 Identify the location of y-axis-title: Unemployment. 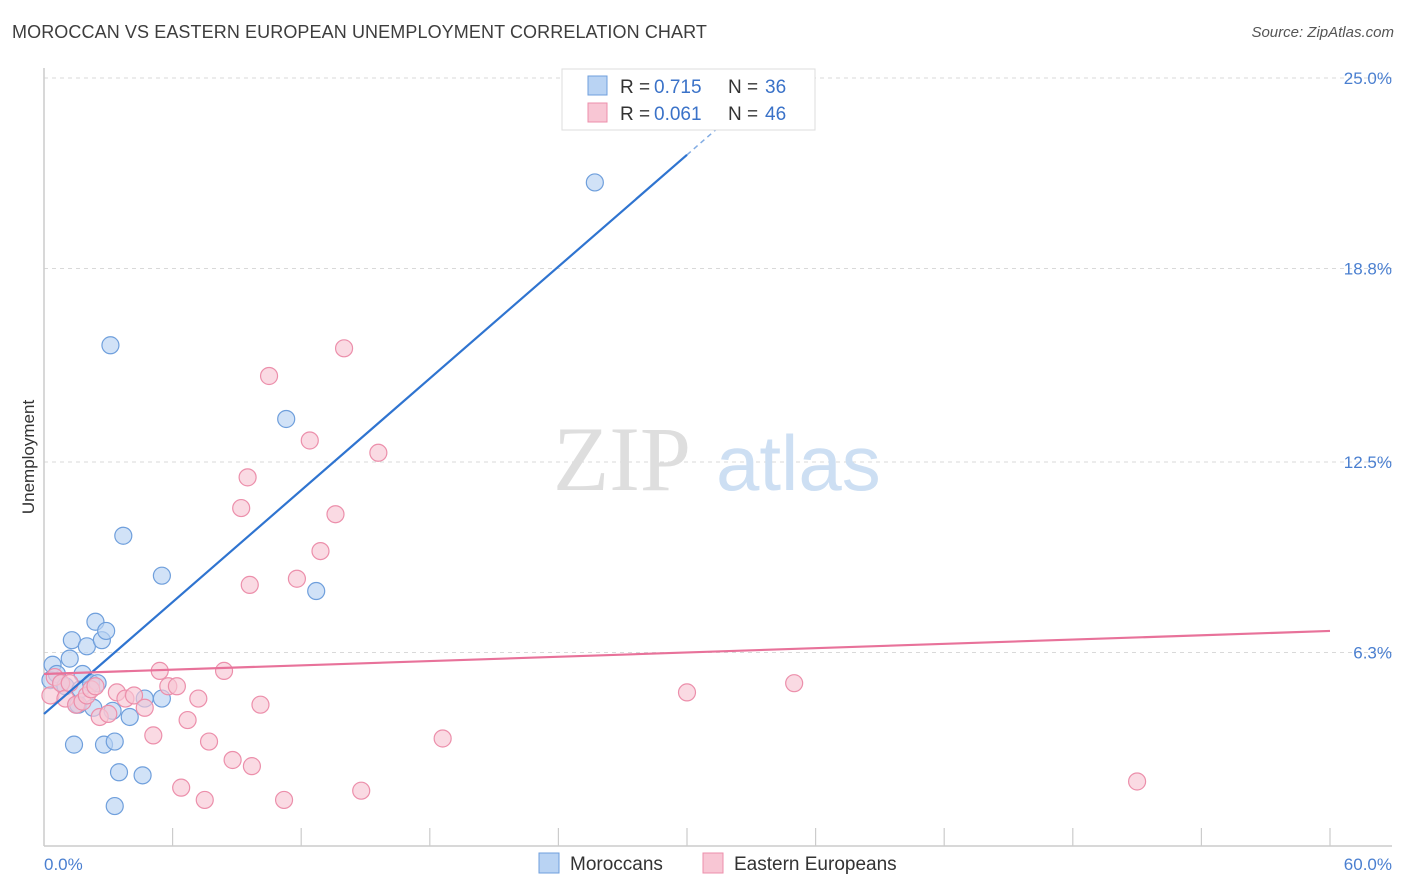
(28, 457).